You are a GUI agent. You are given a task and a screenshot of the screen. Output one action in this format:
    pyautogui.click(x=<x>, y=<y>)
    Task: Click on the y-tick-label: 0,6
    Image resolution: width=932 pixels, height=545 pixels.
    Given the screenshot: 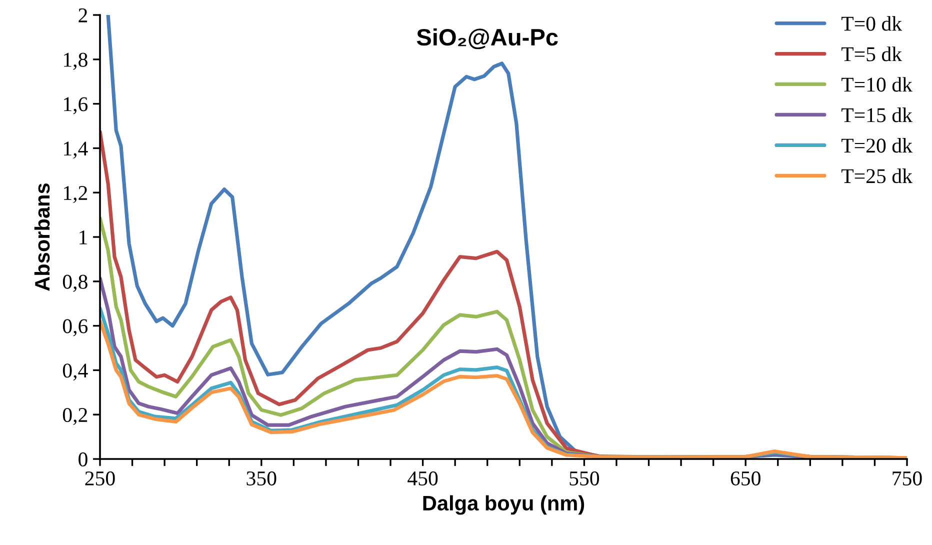 What is the action you would take?
    pyautogui.click(x=75, y=327)
    